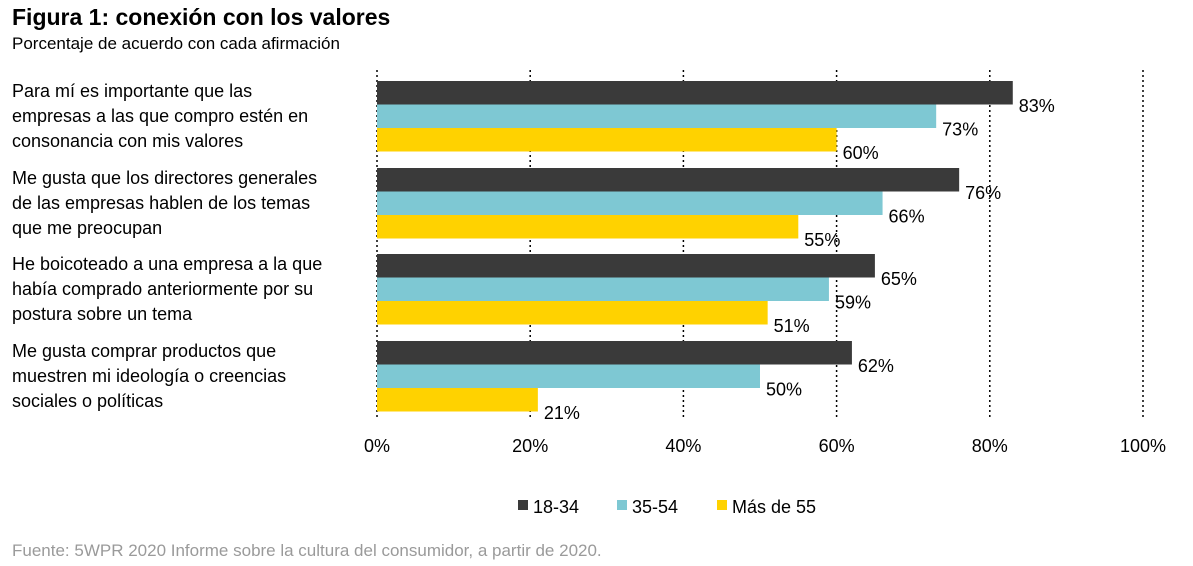 This screenshot has width=1193, height=566. What do you see at coordinates (853, 302) in the screenshot?
I see `data-label: 59%` at bounding box center [853, 302].